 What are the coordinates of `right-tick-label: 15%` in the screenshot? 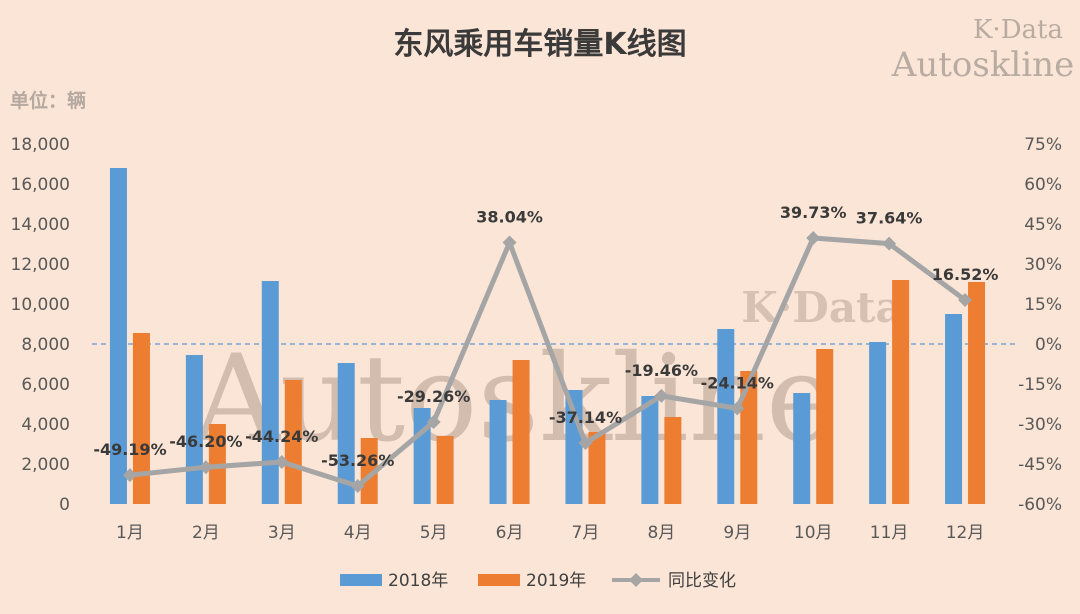 It's located at (1043, 305).